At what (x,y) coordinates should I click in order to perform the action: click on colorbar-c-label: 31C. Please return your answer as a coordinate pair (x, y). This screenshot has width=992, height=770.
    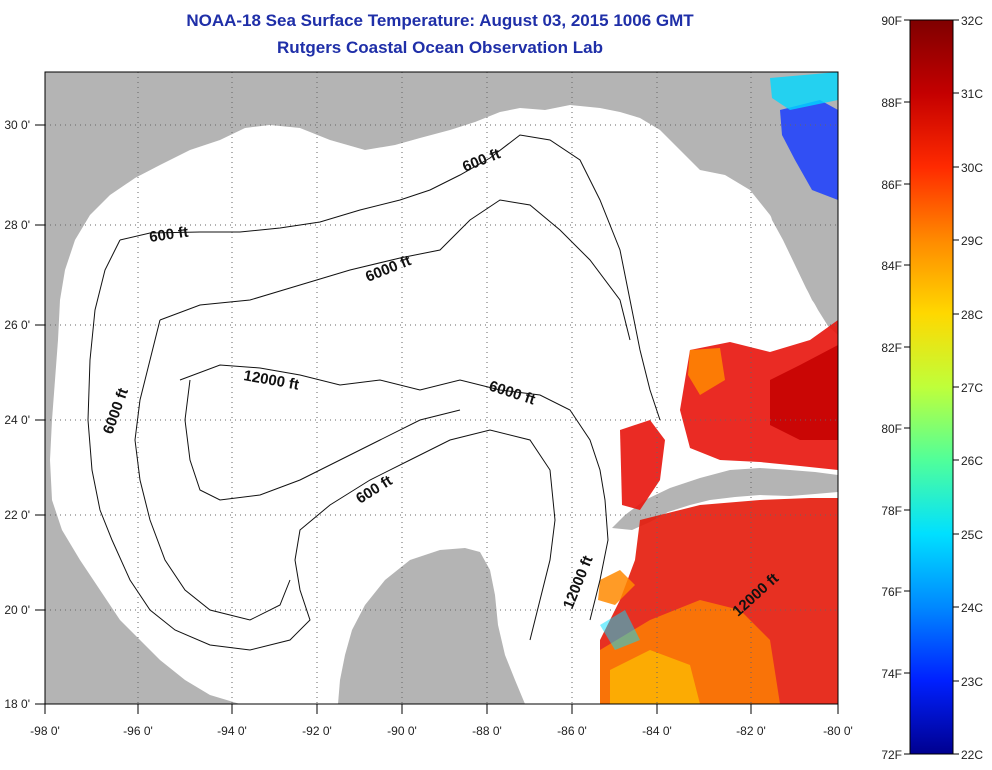
    Looking at the image, I should click on (972, 94).